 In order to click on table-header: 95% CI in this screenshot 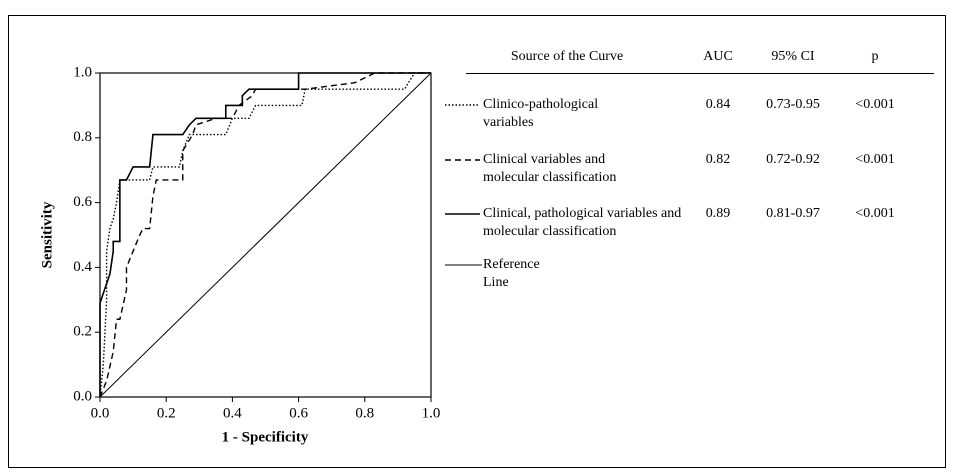, I will do `click(793, 56)`.